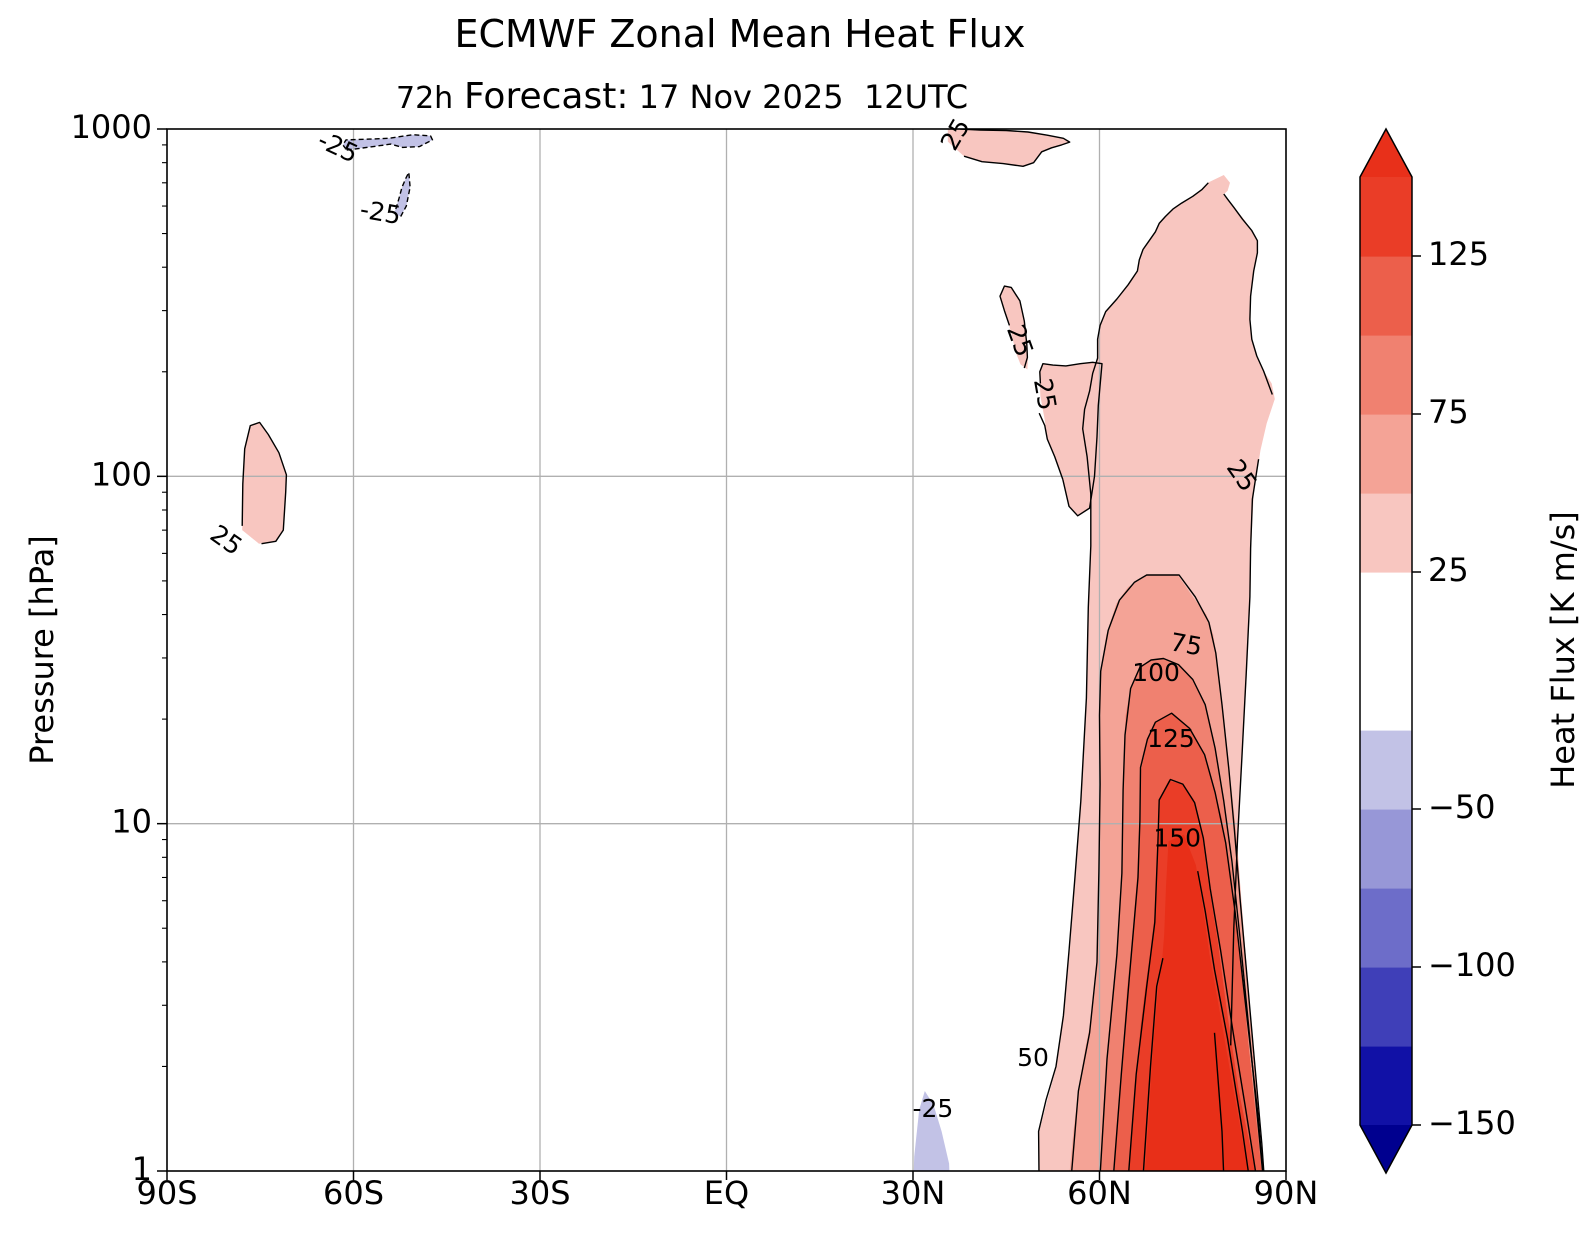 The height and width of the screenshot is (1235, 1596). I want to click on contour-label-4: 50, so click(1033, 1057).